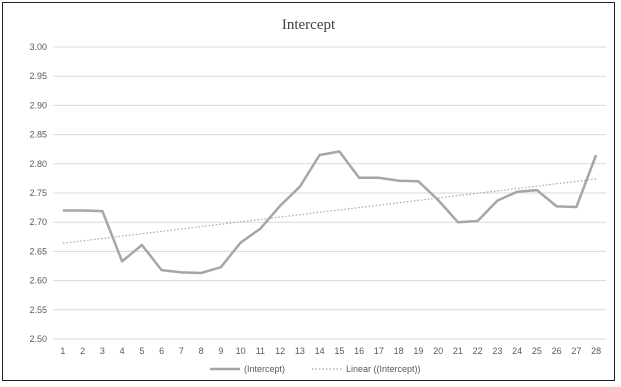  What do you see at coordinates (241, 351) in the screenshot?
I see `x-tick-label: 10` at bounding box center [241, 351].